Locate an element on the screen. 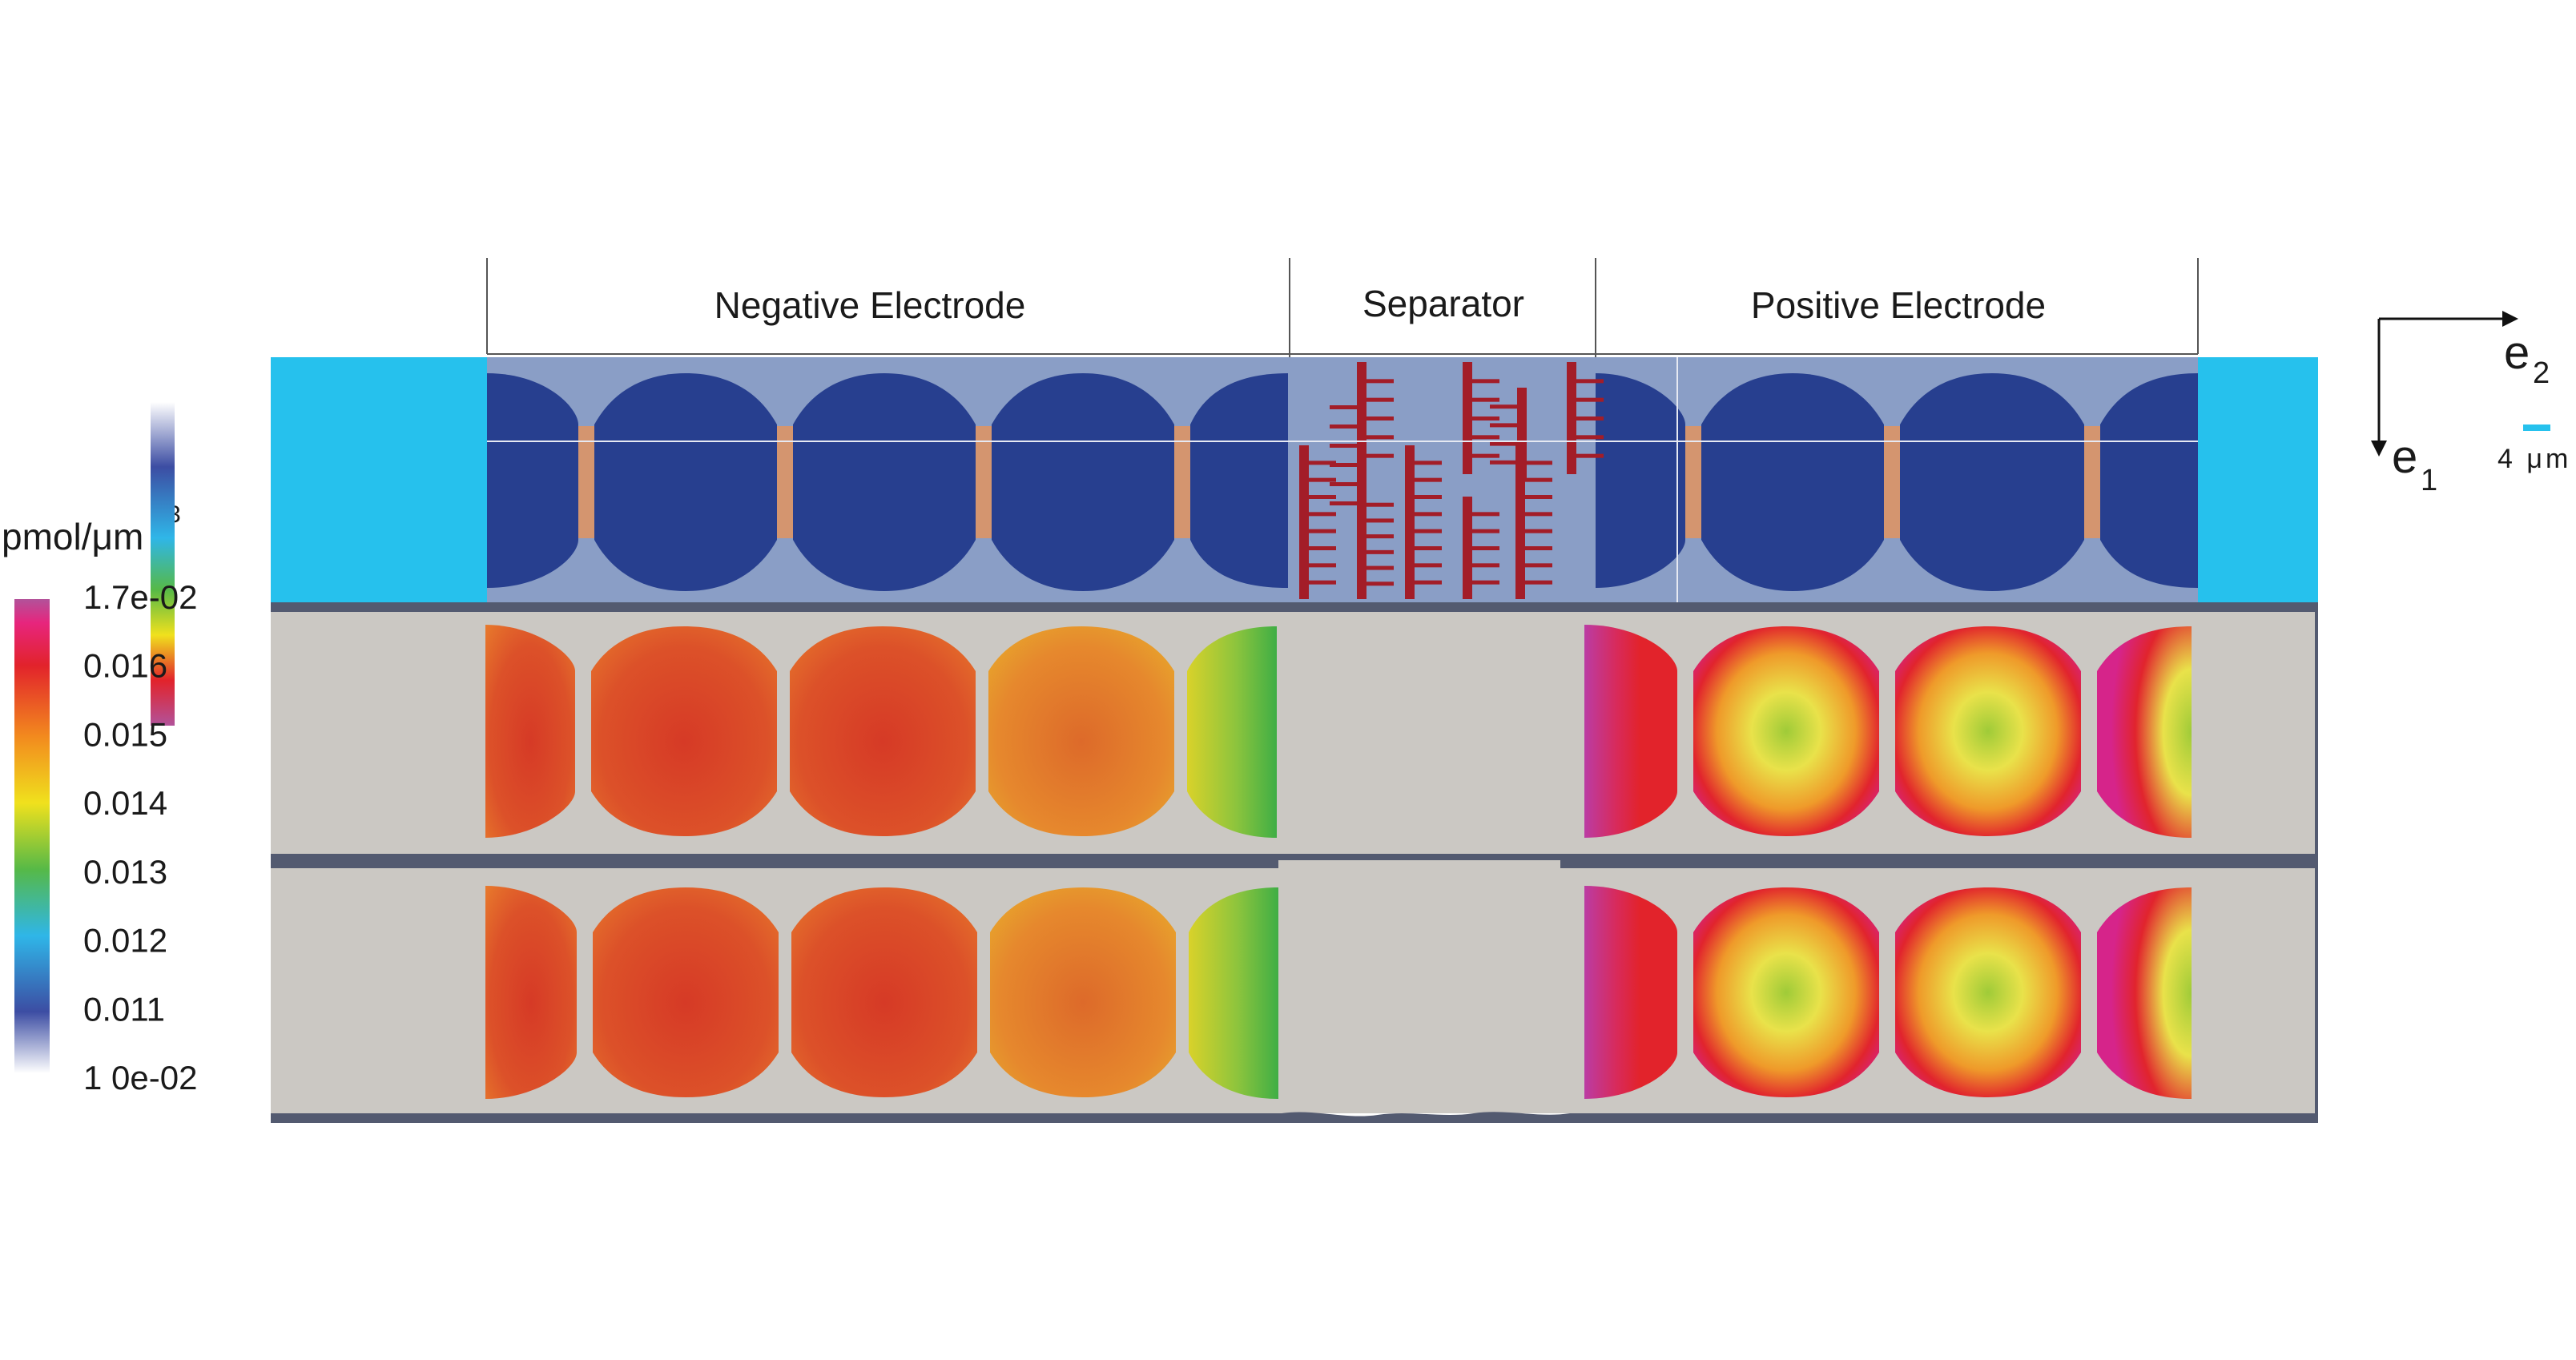  e1-arrow-icon is located at coordinates (2379, 449).